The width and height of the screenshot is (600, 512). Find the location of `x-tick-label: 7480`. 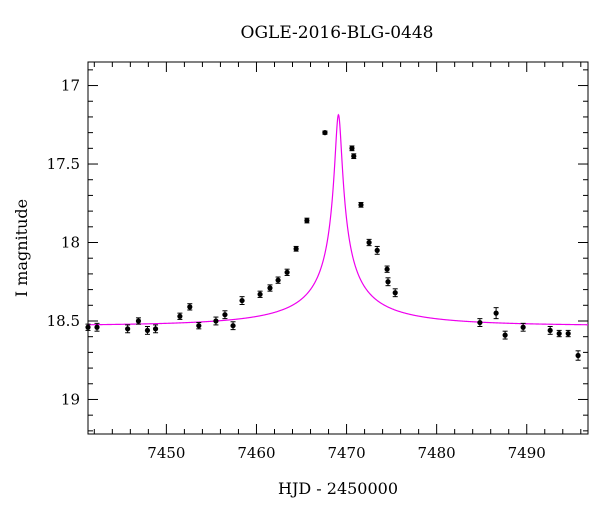

x-tick-label: 7480 is located at coordinates (437, 453).